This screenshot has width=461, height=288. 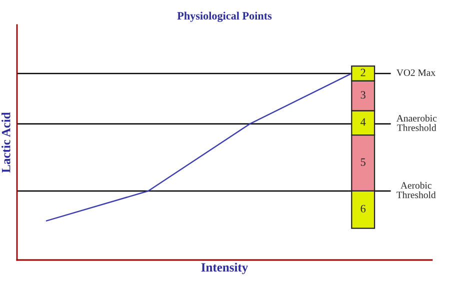 What do you see at coordinates (416, 190) in the screenshot?
I see `ref-line-label: Aerobic Threshold` at bounding box center [416, 190].